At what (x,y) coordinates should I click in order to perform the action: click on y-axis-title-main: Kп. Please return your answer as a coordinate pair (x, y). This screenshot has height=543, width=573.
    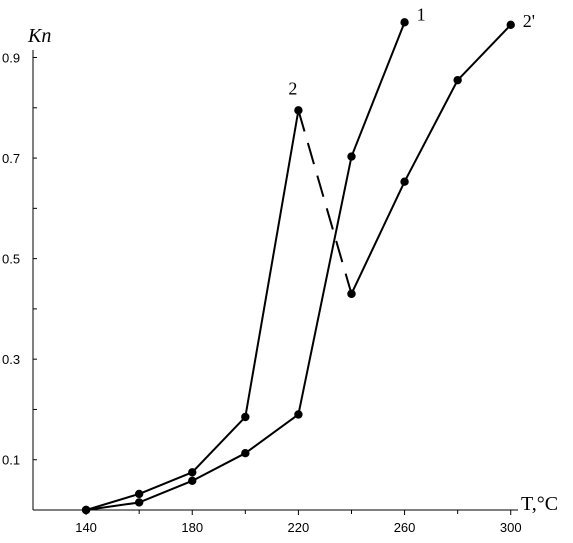
    Looking at the image, I should click on (39, 36).